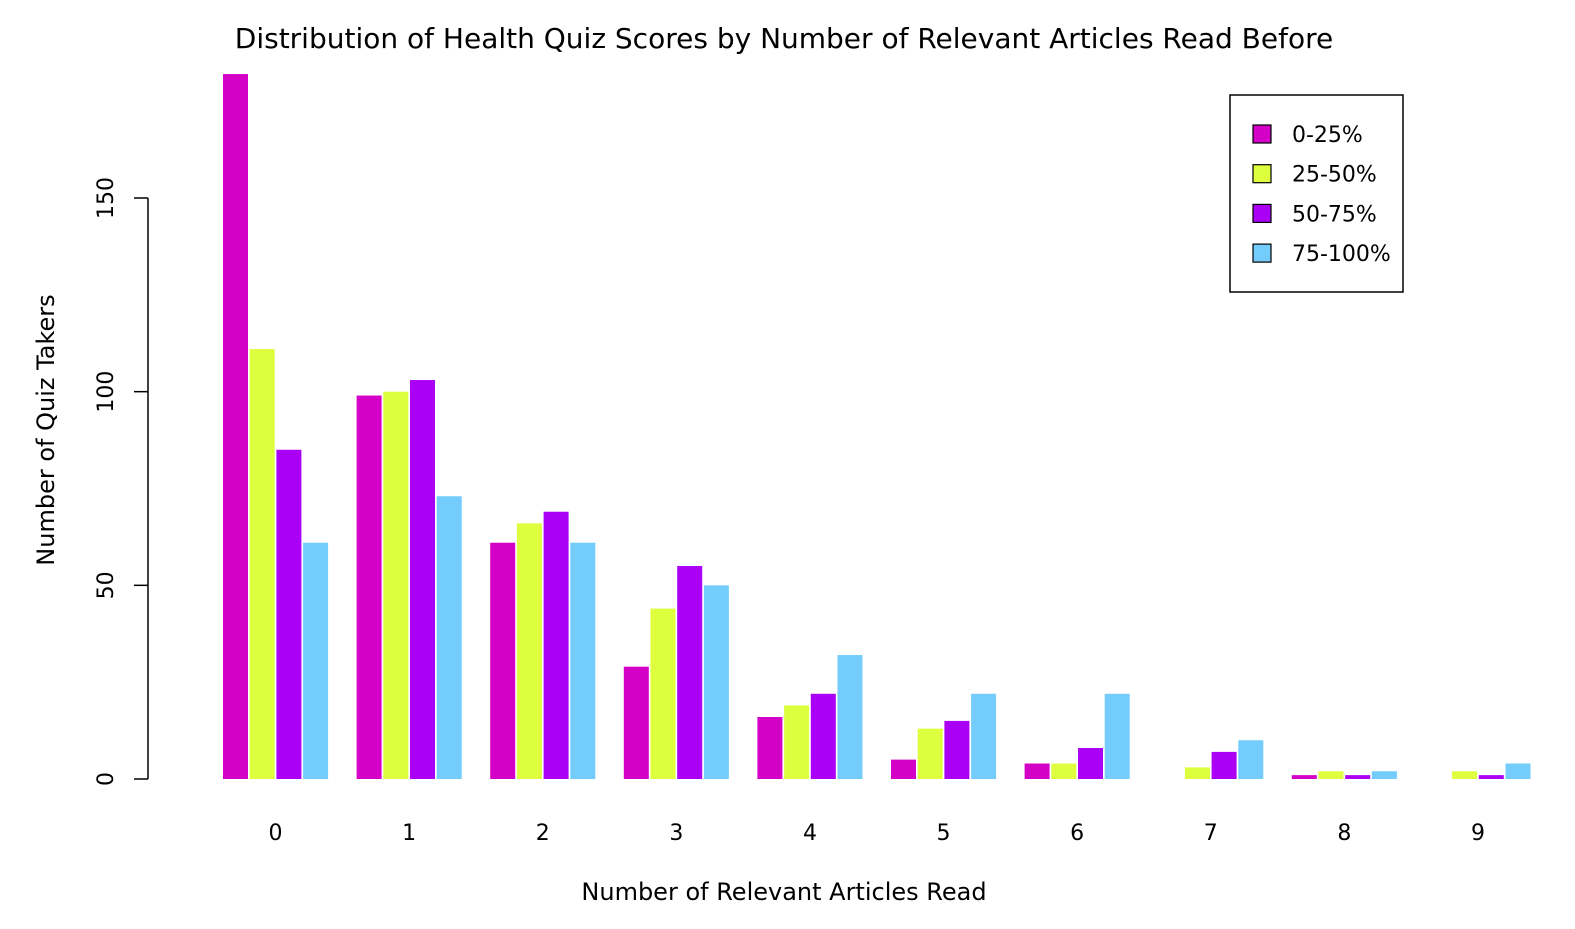 Image resolution: width=1575 pixels, height=929 pixels. I want to click on legend-label: 0-25%, so click(1327, 135).